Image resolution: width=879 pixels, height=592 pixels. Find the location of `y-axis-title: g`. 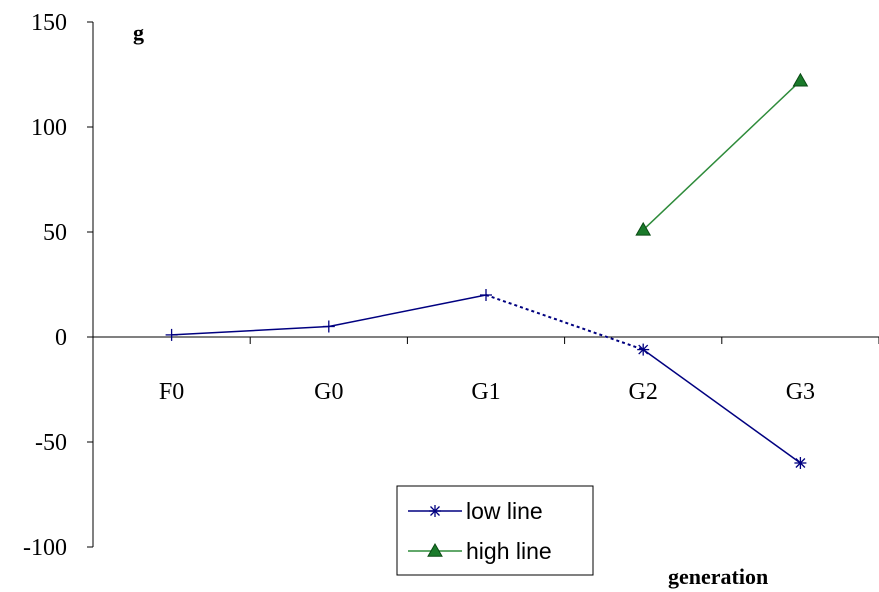

y-axis-title: g is located at coordinates (138, 32).